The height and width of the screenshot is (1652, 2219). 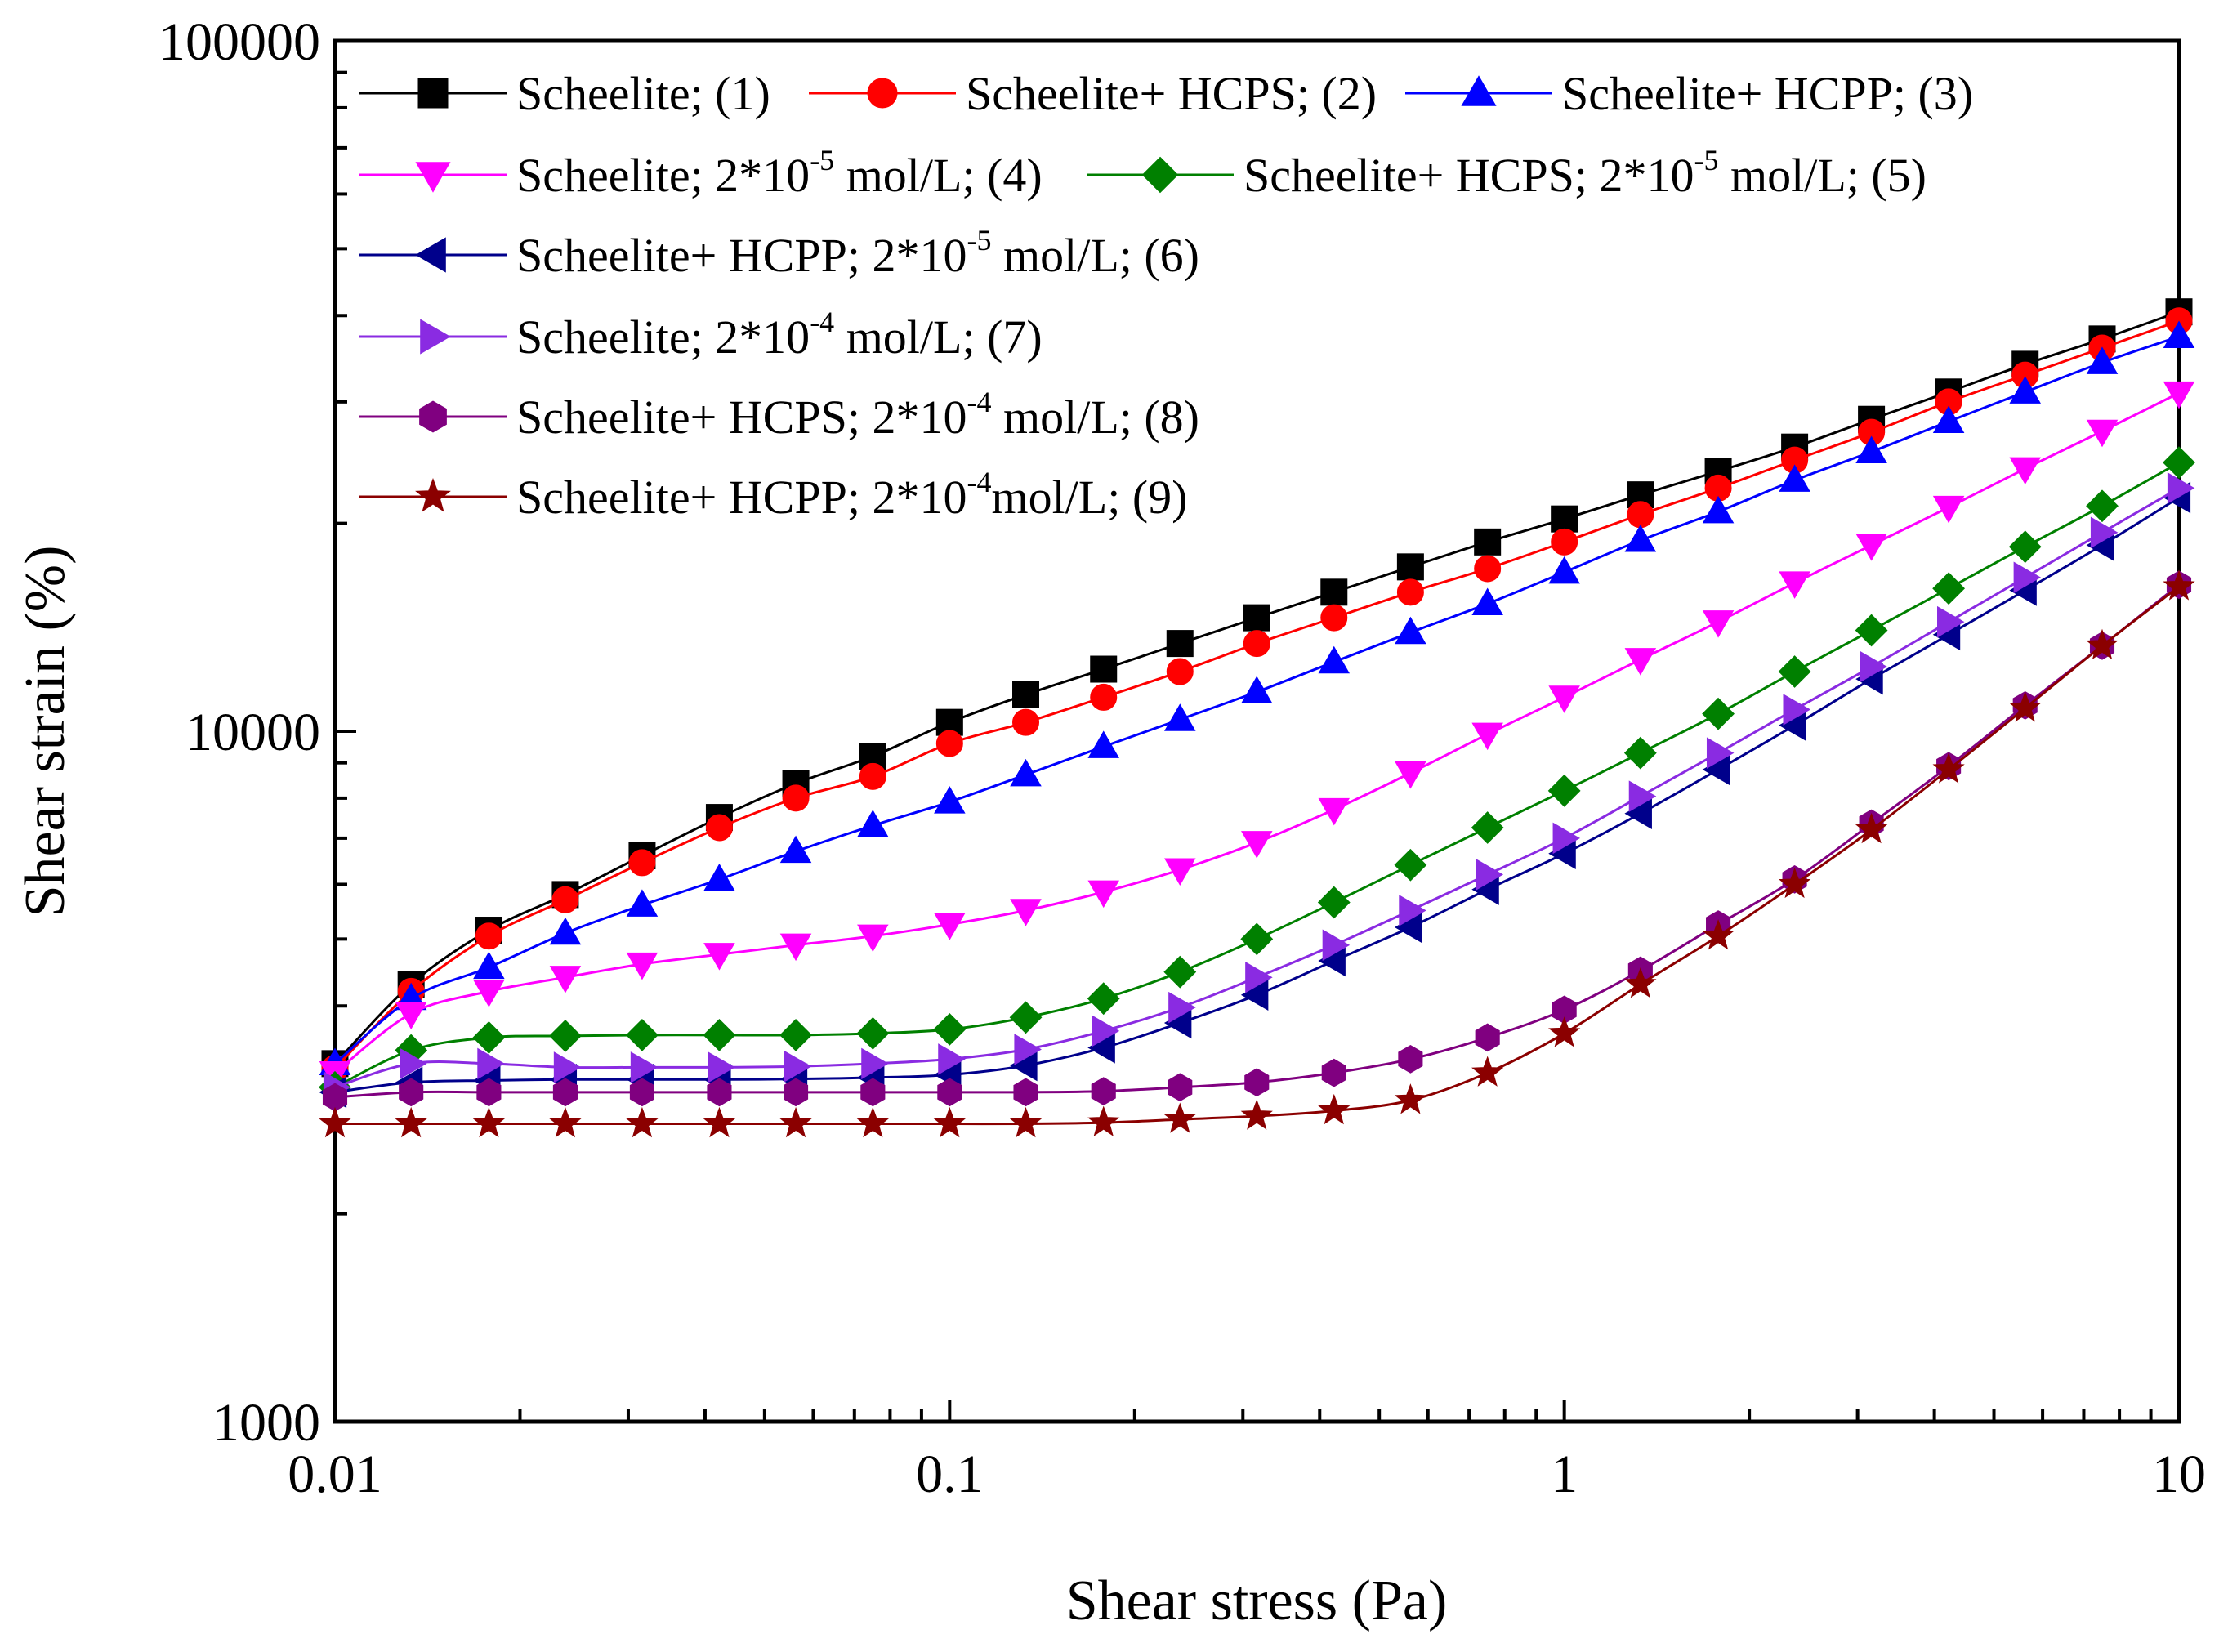 What do you see at coordinates (979, 240) in the screenshot?
I see `legend-label-sup: -5` at bounding box center [979, 240].